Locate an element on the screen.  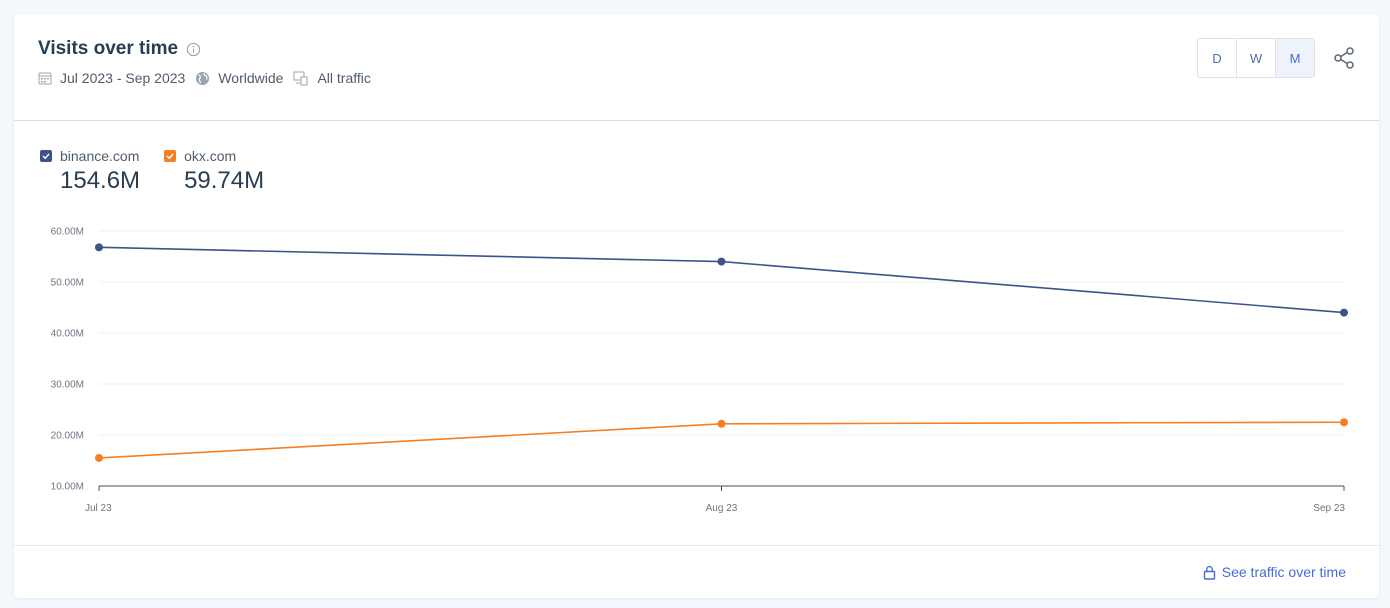
region: Worldwide is located at coordinates (239, 78).